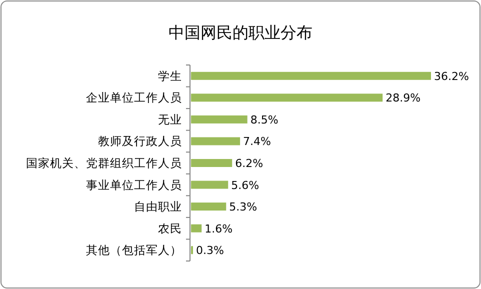  What do you see at coordinates (134, 97) in the screenshot?
I see `y-tick-label: 企业单位工作人员` at bounding box center [134, 97].